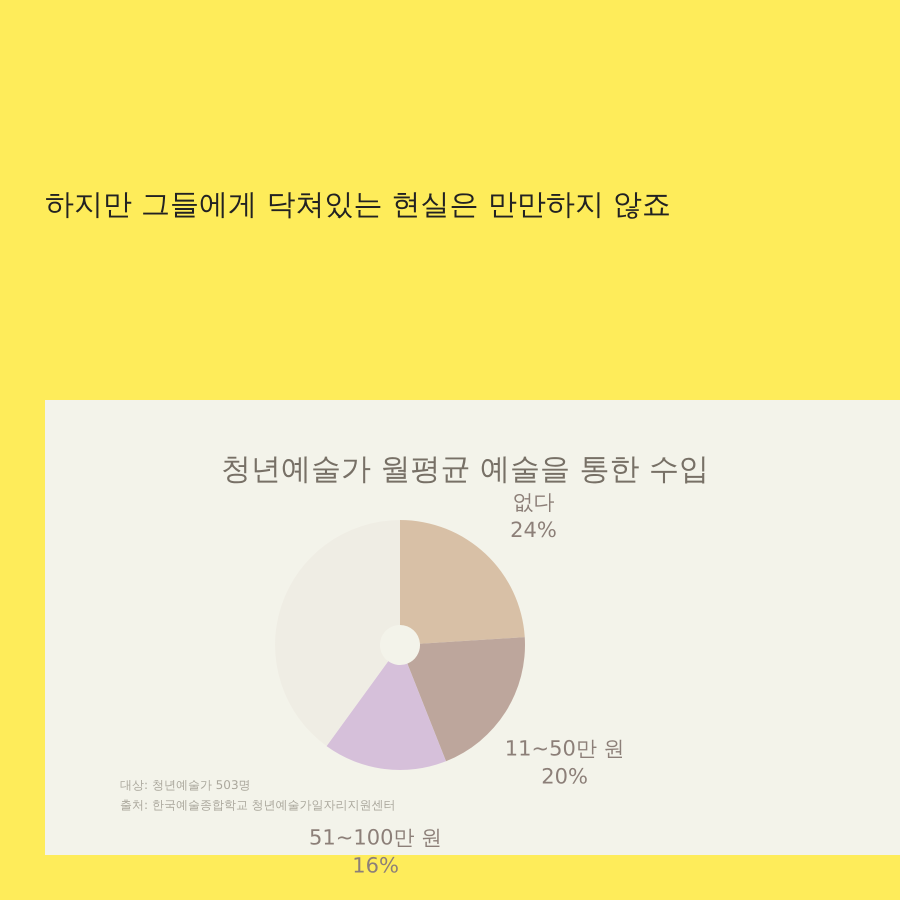 This screenshot has height=900, width=900. Describe the element at coordinates (258, 805) in the screenshot. I see `source-note: 출처: 한국예술종합학교 청년예술가일자리지원센터` at that location.